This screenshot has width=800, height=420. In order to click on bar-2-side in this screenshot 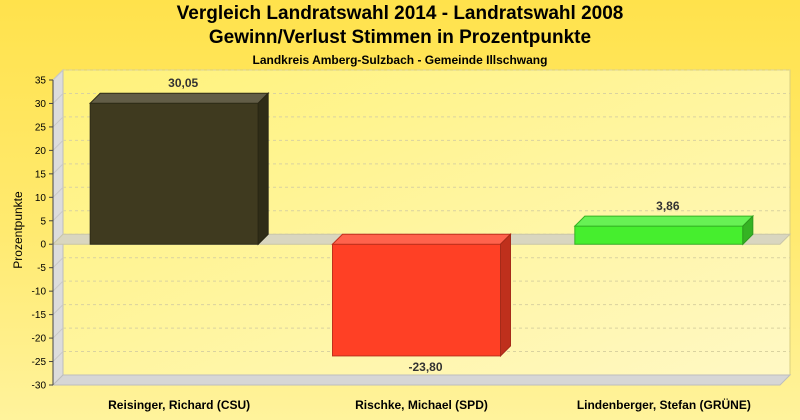, I will do `click(505, 295)`.